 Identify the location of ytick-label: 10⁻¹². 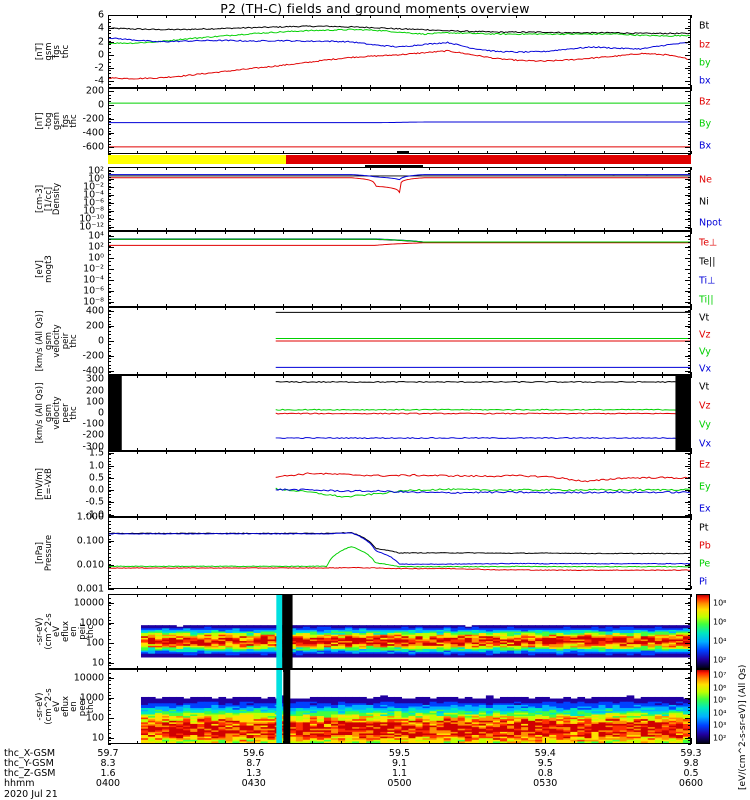
(91, 227).